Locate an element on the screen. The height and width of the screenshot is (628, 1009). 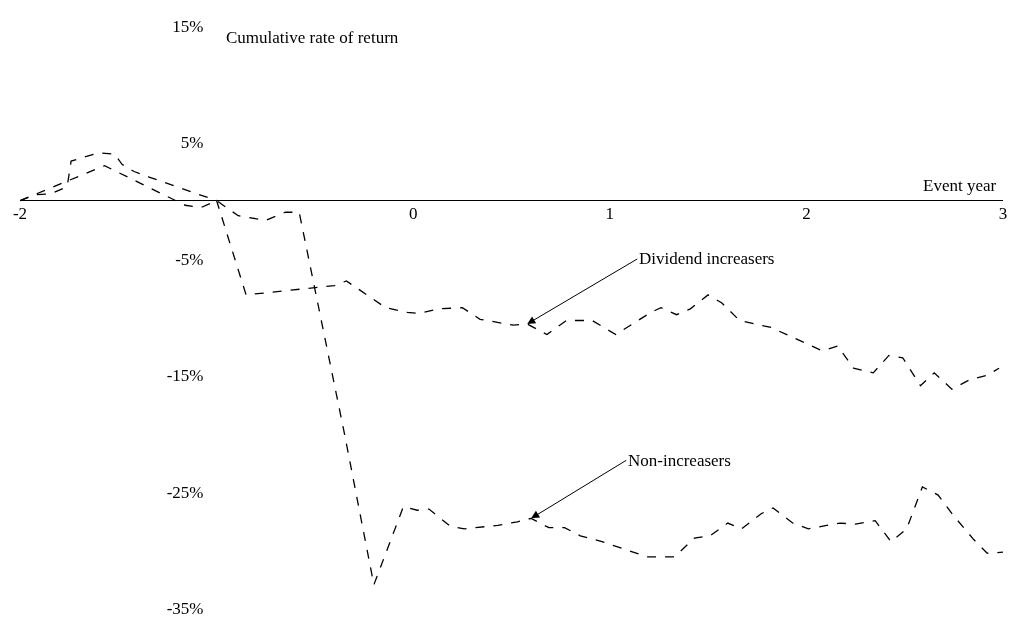
x-tick-label: -2 is located at coordinates (20, 213).